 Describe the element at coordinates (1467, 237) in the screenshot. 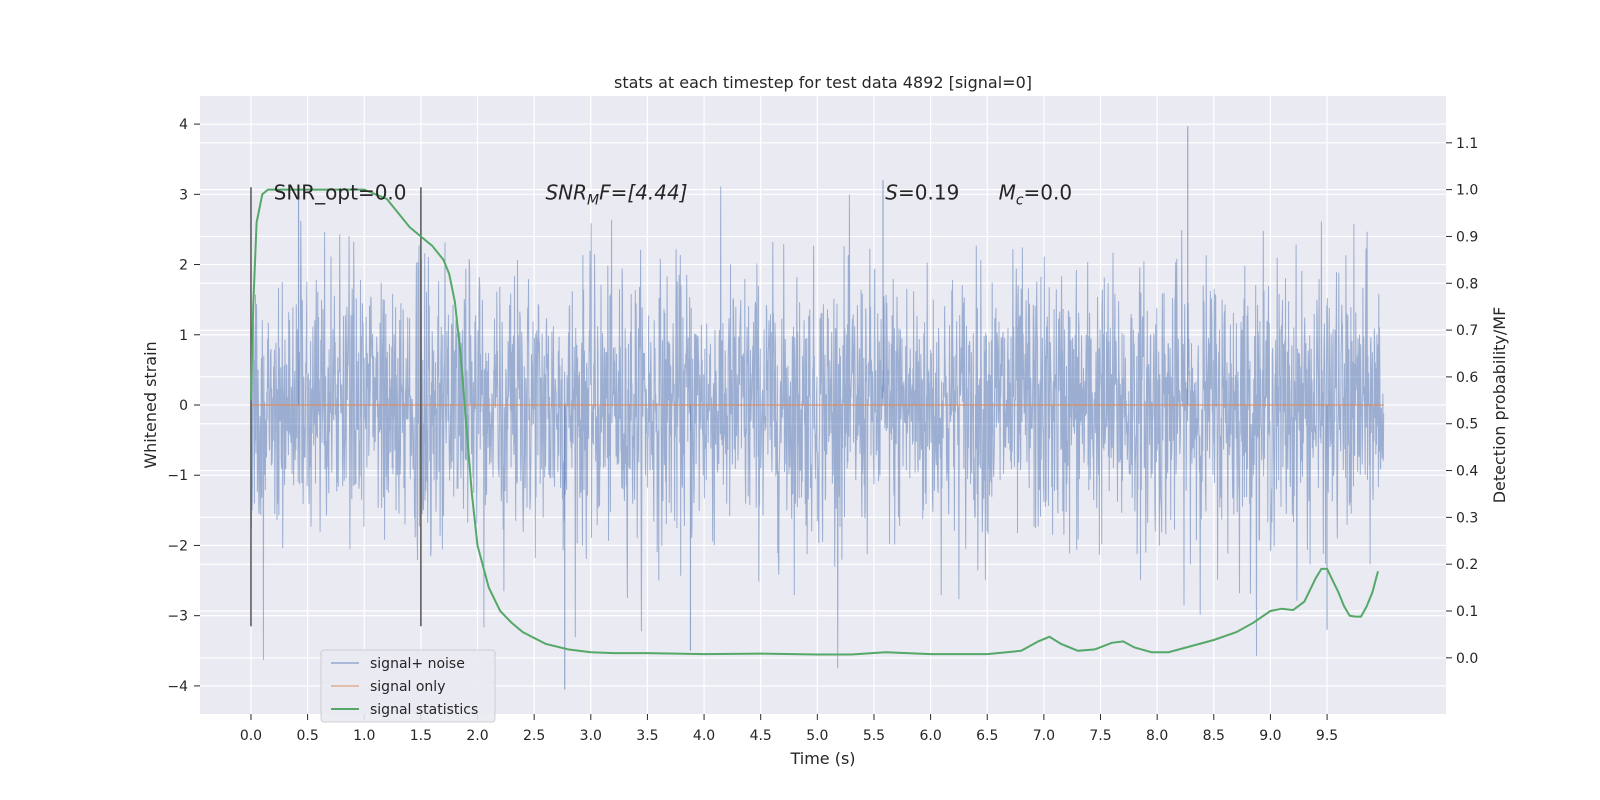

I see `y2-tick-label: 0.9` at that location.